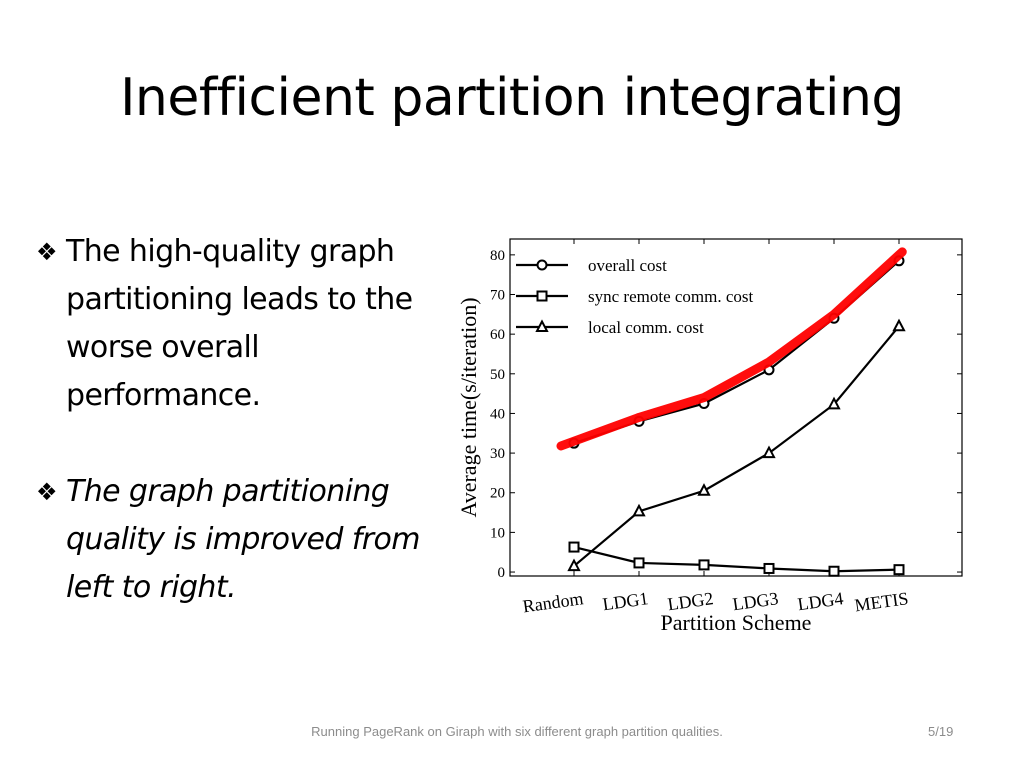 The image size is (1024, 768). I want to click on legend-marker-triangle, so click(542, 325).